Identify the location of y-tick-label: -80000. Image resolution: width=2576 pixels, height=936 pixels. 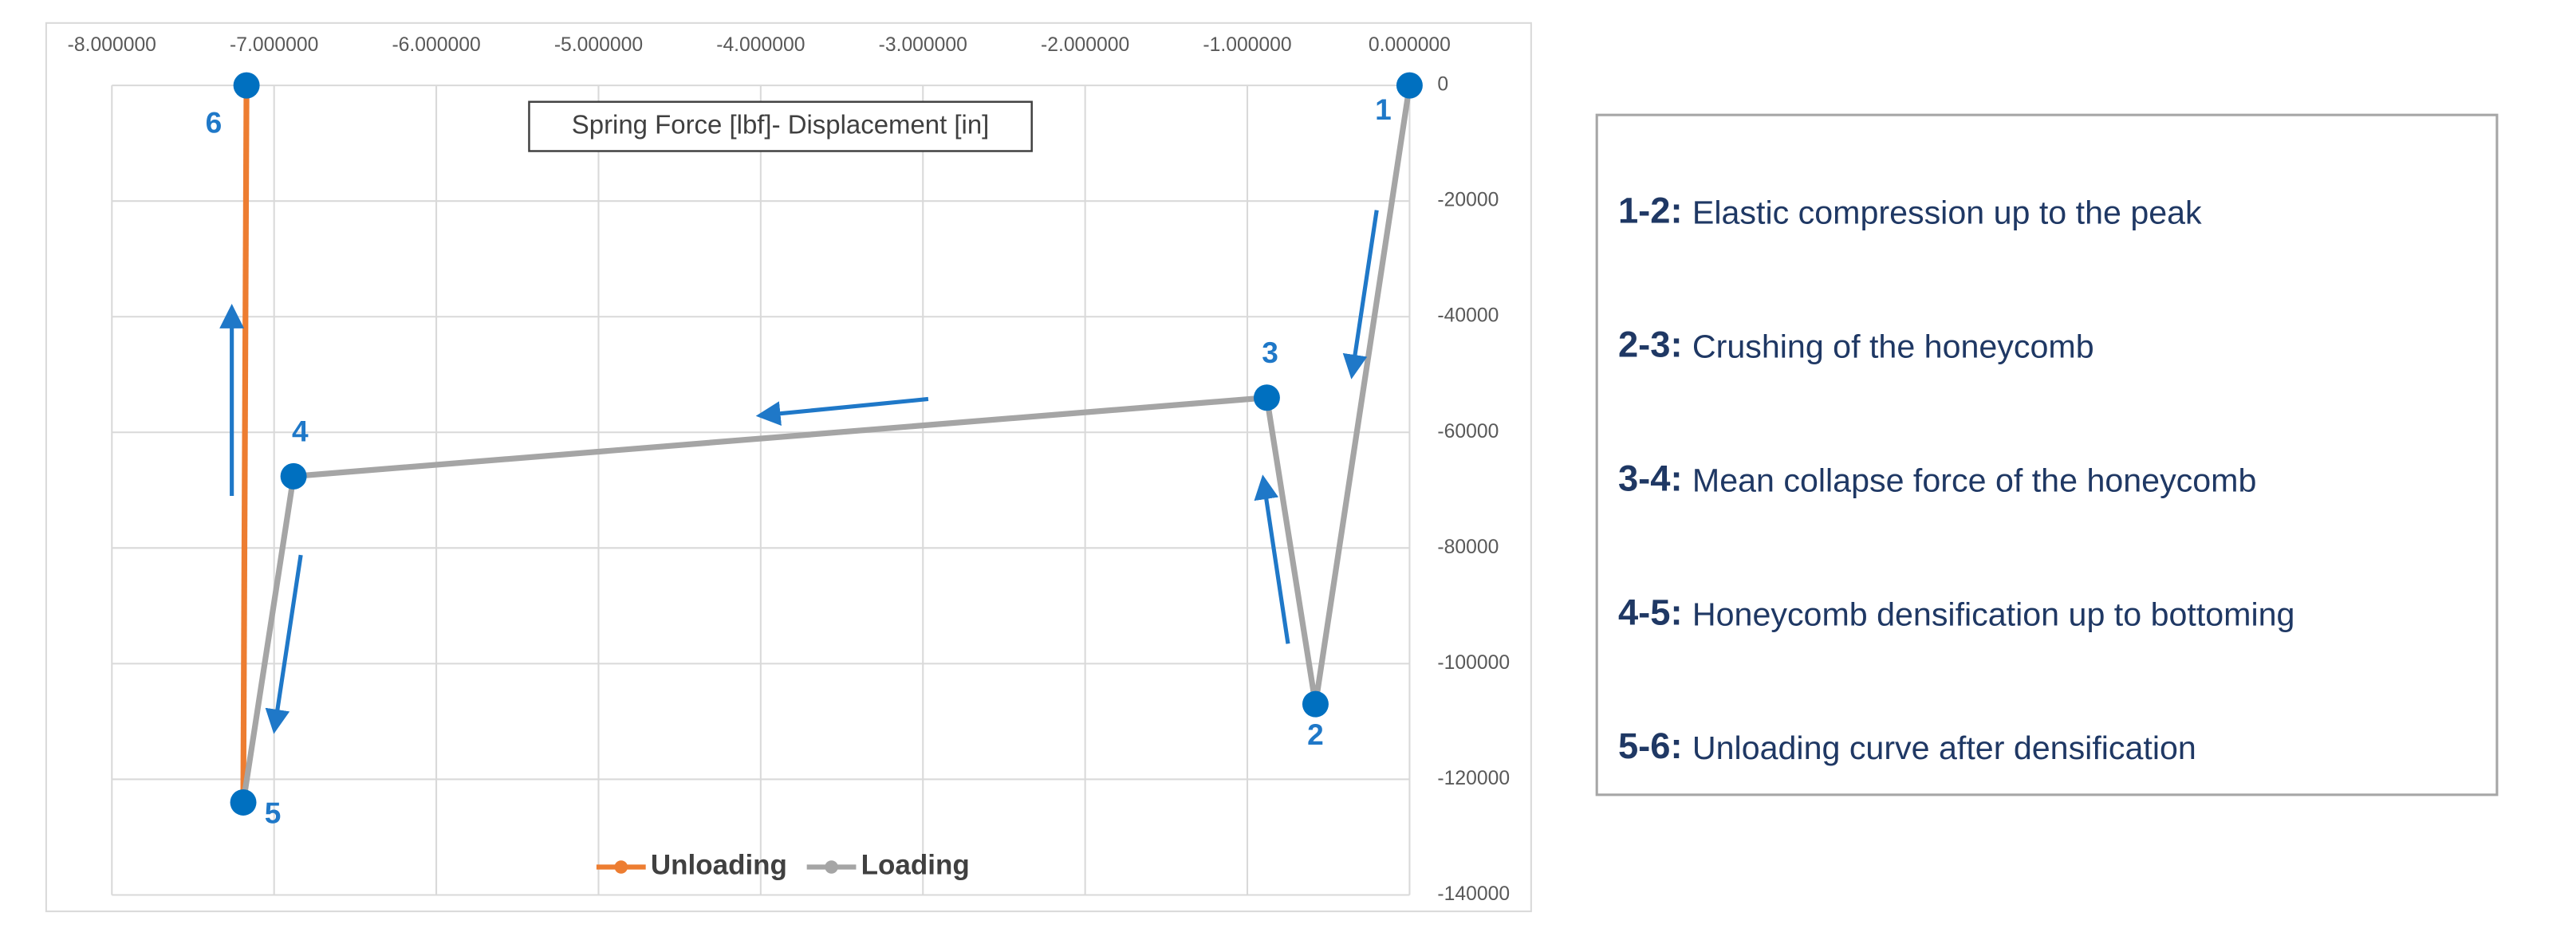
(1468, 547).